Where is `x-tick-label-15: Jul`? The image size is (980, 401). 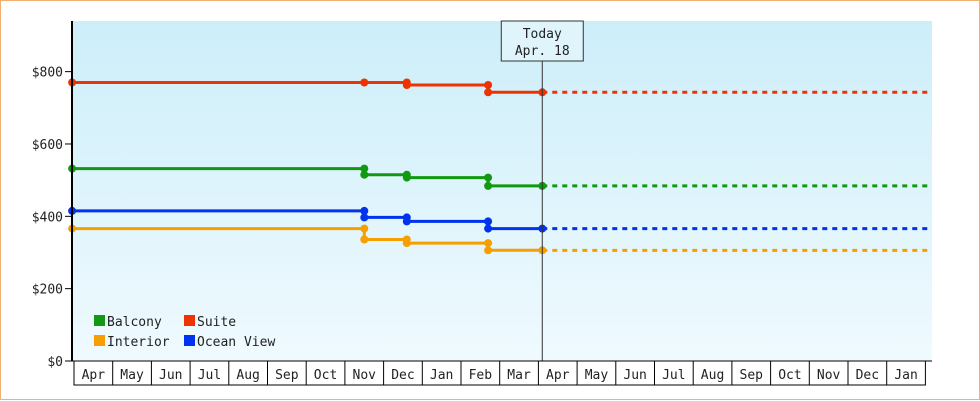 x-tick-label-15: Jul is located at coordinates (673, 375).